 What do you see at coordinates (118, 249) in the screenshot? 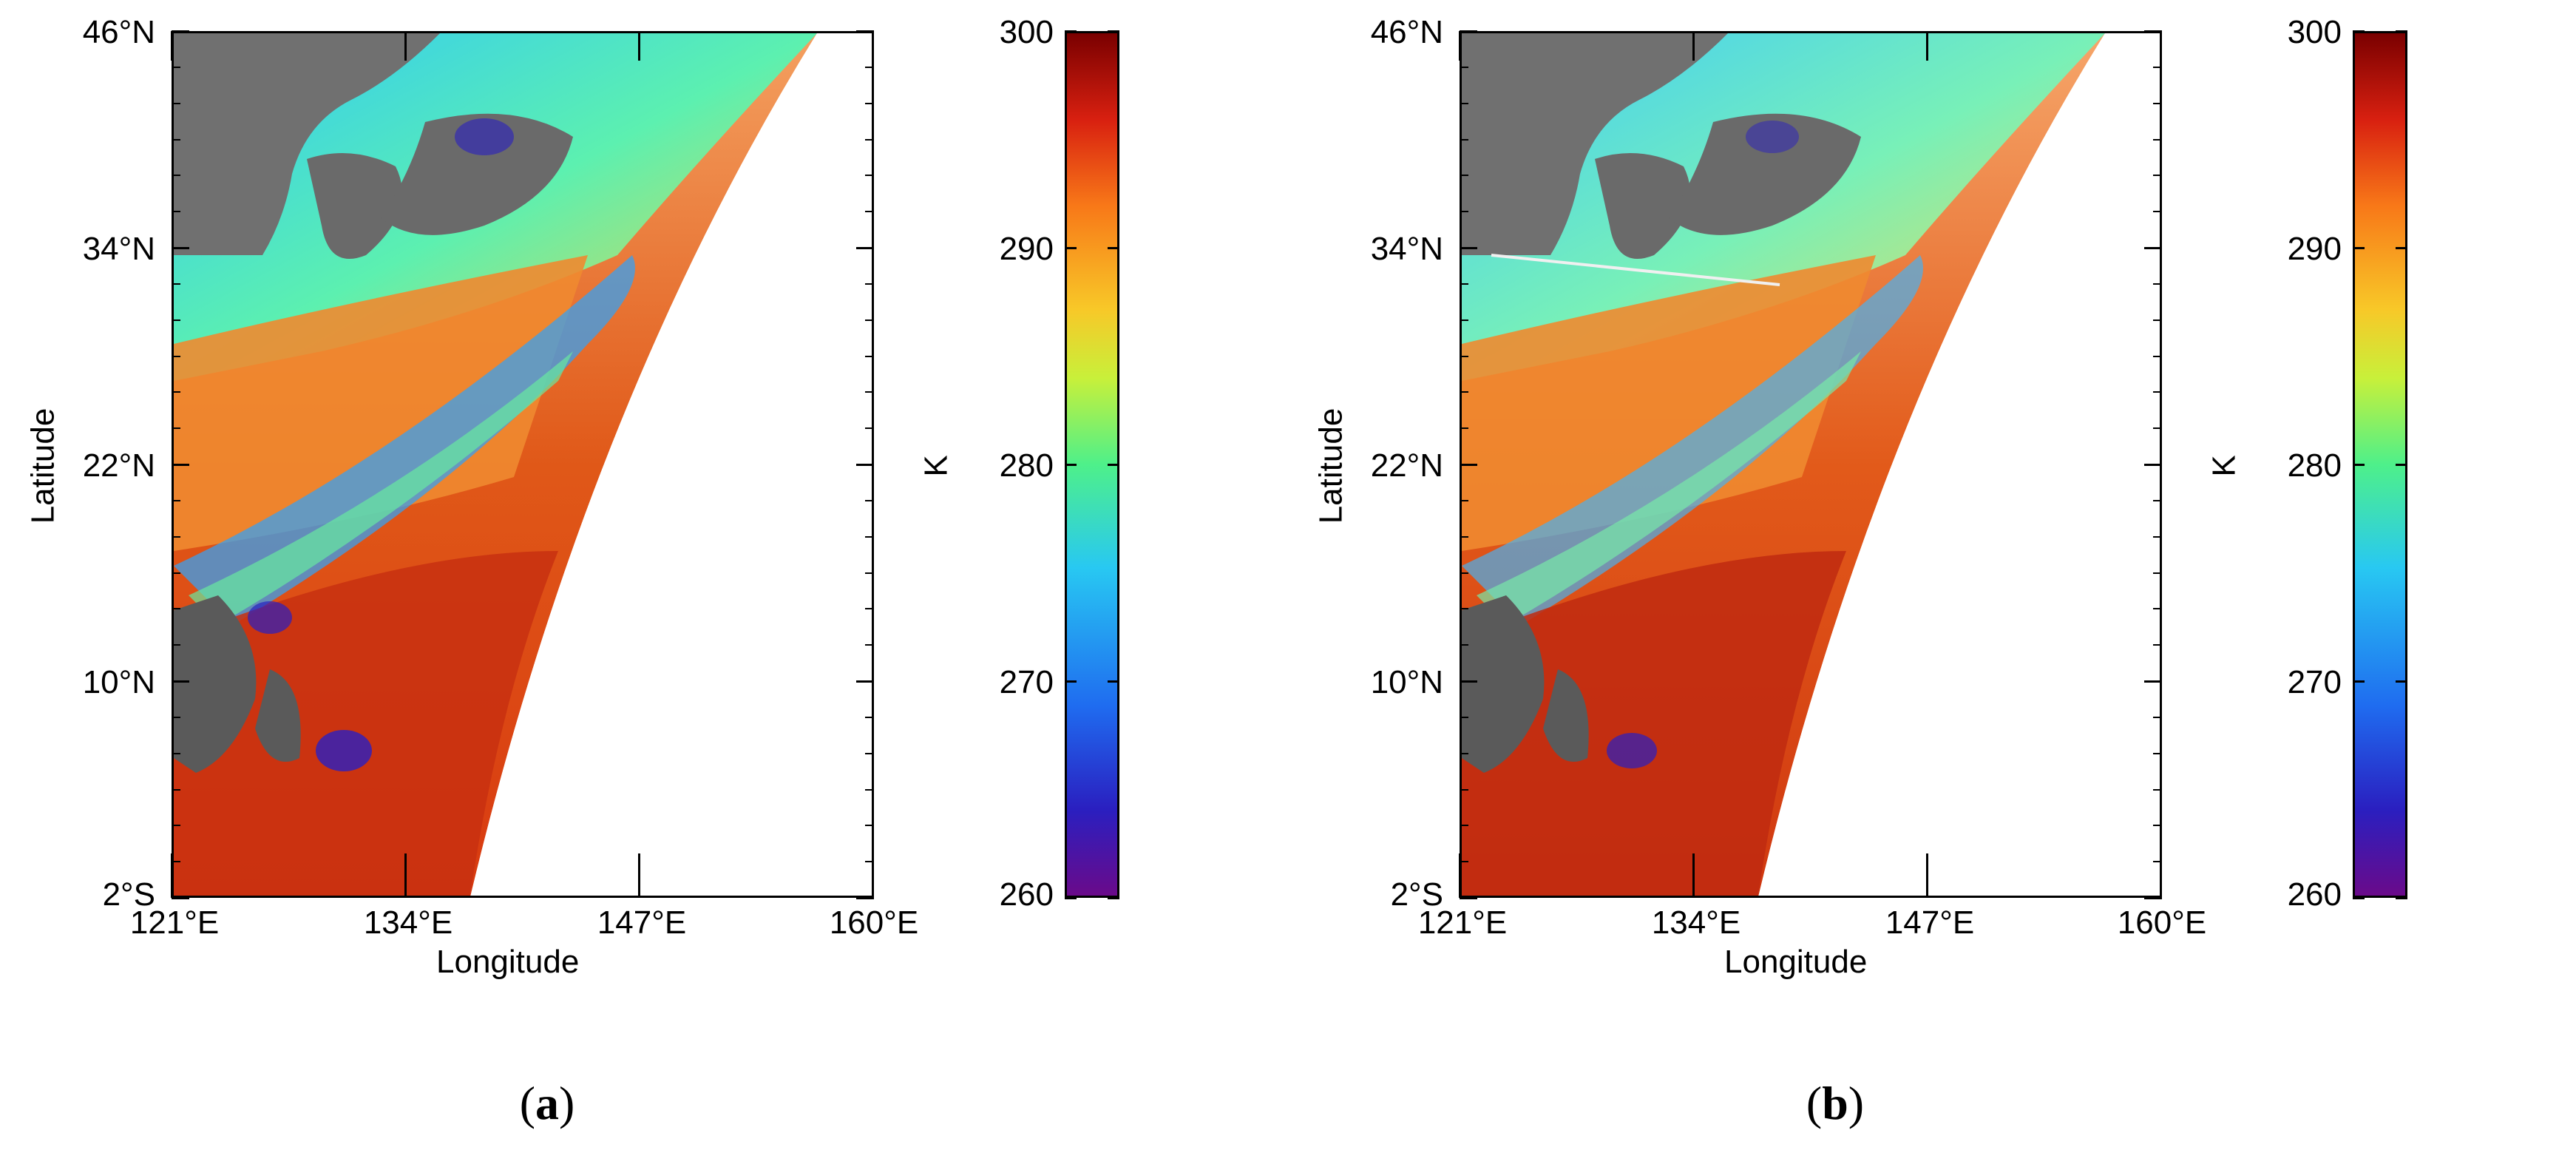
I see `lat-tick-34n: 34°N` at bounding box center [118, 249].